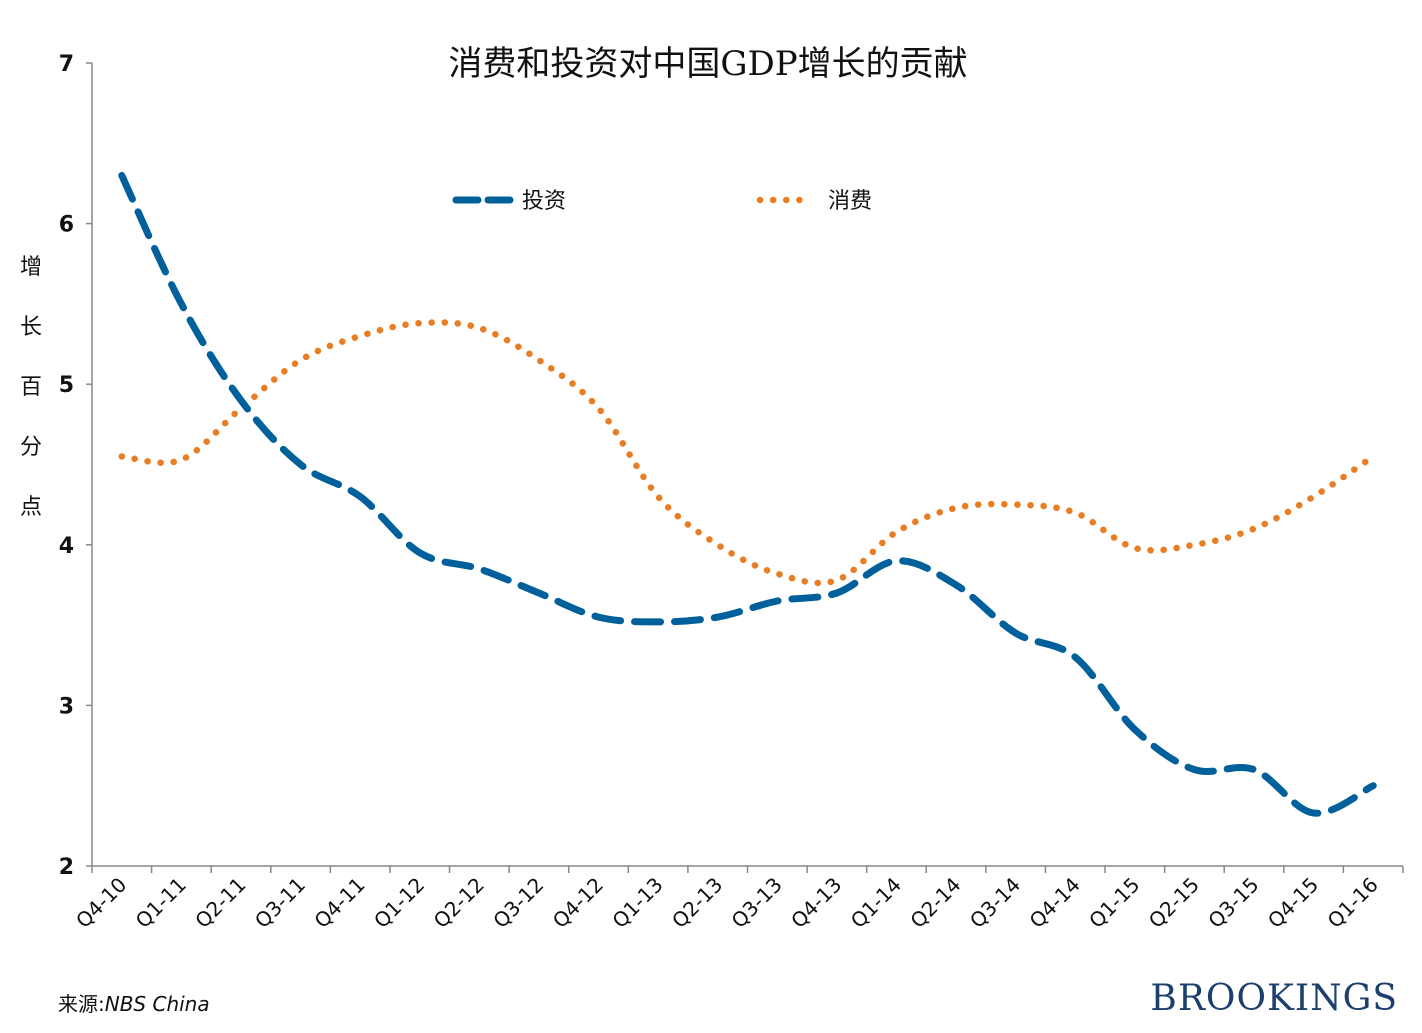 The height and width of the screenshot is (1033, 1422). I want to click on y-tick-label: 6, so click(66, 225).